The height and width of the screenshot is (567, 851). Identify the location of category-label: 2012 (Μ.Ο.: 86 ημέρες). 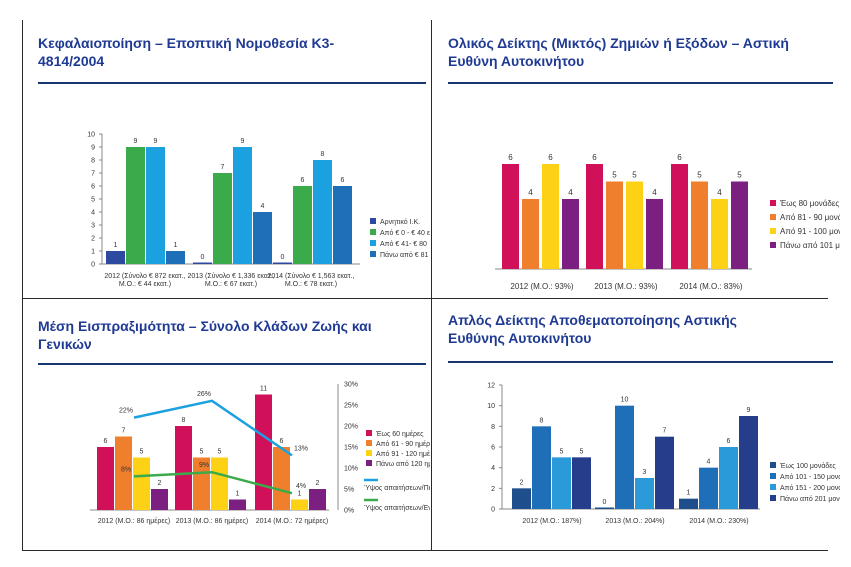
(134, 521).